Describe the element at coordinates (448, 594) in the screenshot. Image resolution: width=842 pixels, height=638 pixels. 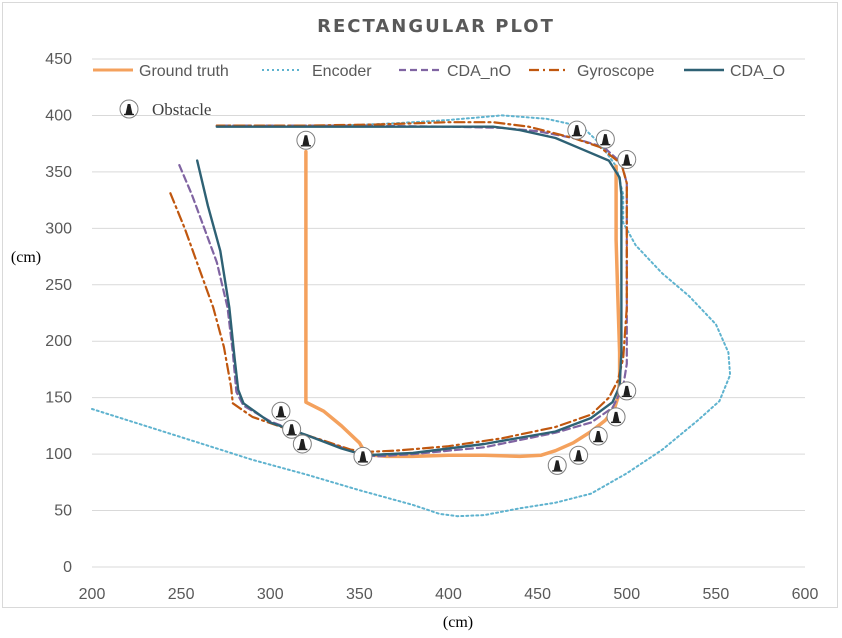
I see `x-tick-label: 400` at that location.